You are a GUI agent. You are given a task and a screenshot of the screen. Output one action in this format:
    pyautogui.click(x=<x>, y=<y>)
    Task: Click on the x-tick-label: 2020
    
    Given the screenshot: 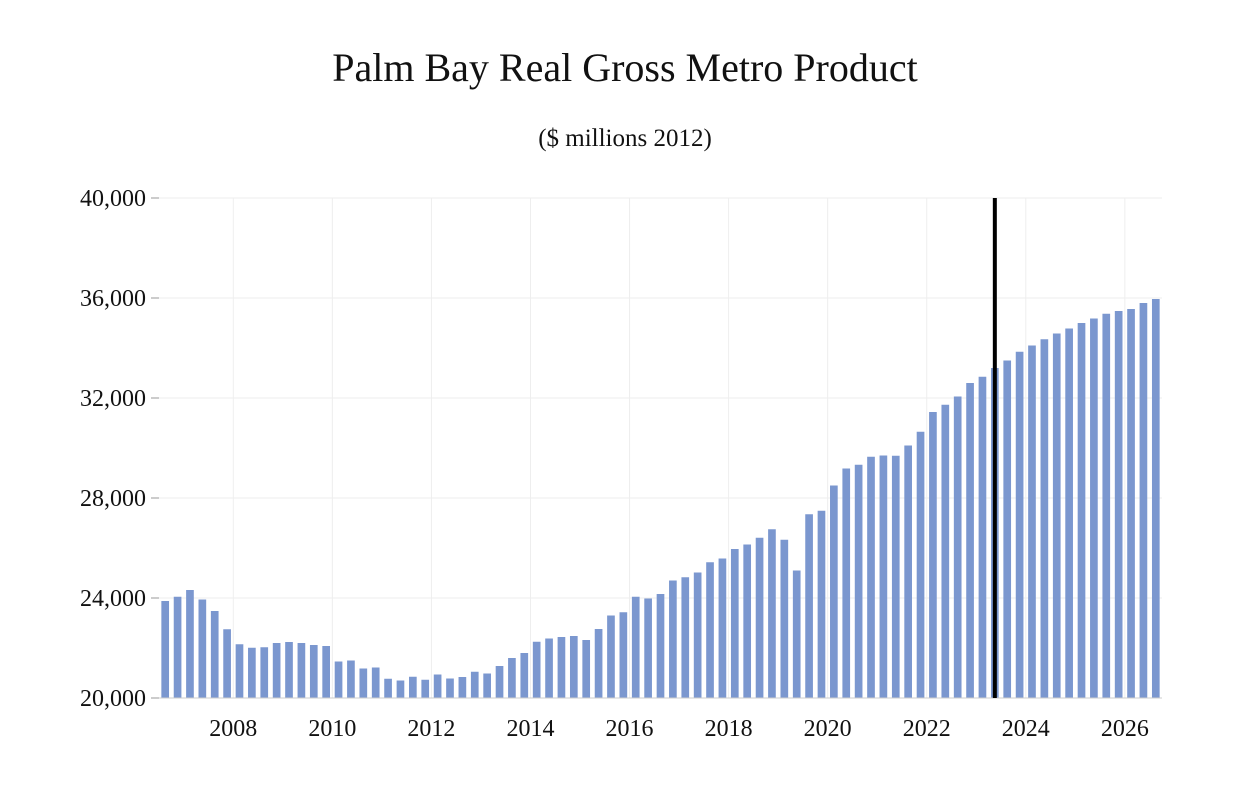 What is the action you would take?
    pyautogui.click(x=828, y=729)
    